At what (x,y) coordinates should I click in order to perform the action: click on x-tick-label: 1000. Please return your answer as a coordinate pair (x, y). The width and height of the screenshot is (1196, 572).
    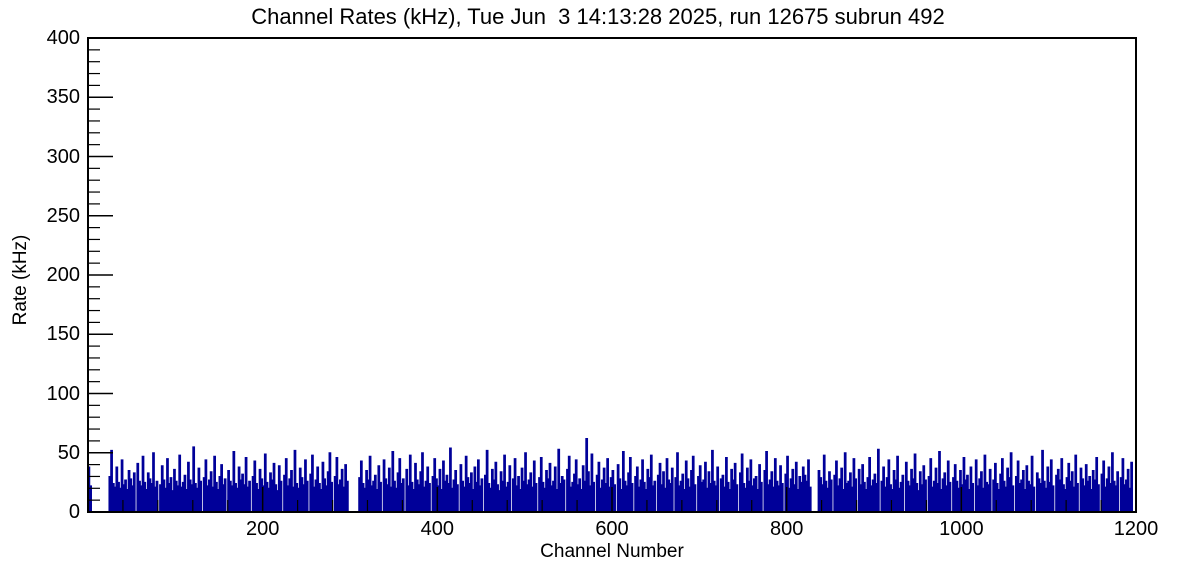
    Looking at the image, I should click on (961, 529).